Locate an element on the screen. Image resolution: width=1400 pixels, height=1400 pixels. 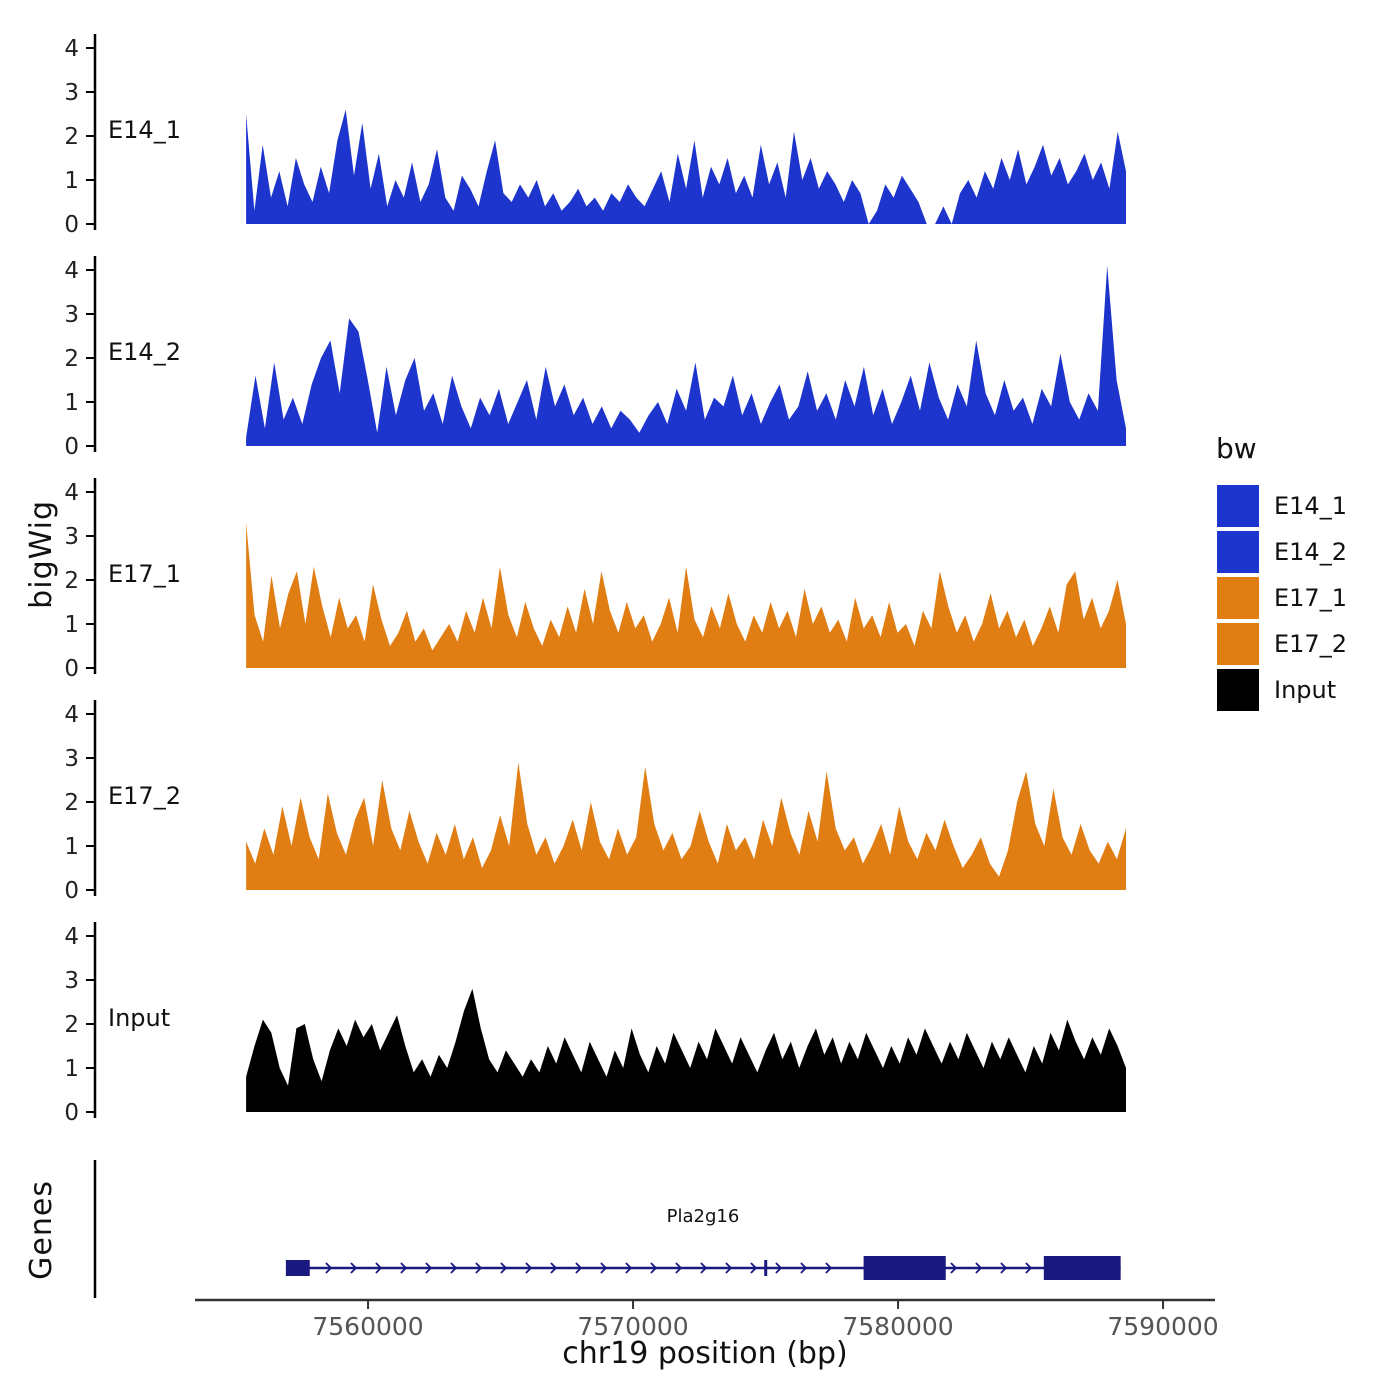
x-tick-label: 7570000 is located at coordinates (632, 1326).